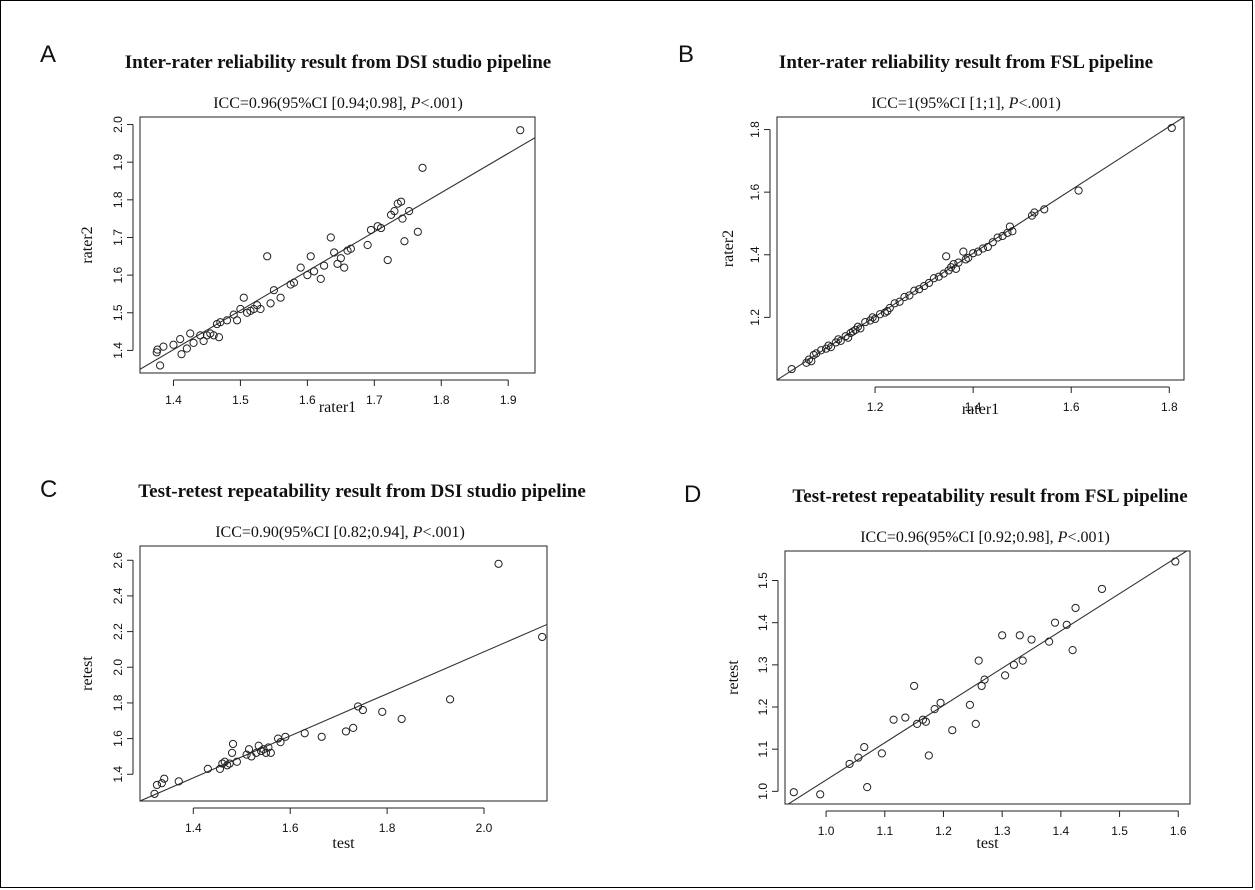 The height and width of the screenshot is (890, 1255). What do you see at coordinates (1002, 831) in the screenshot?
I see `x-tick-label: 1.3` at bounding box center [1002, 831].